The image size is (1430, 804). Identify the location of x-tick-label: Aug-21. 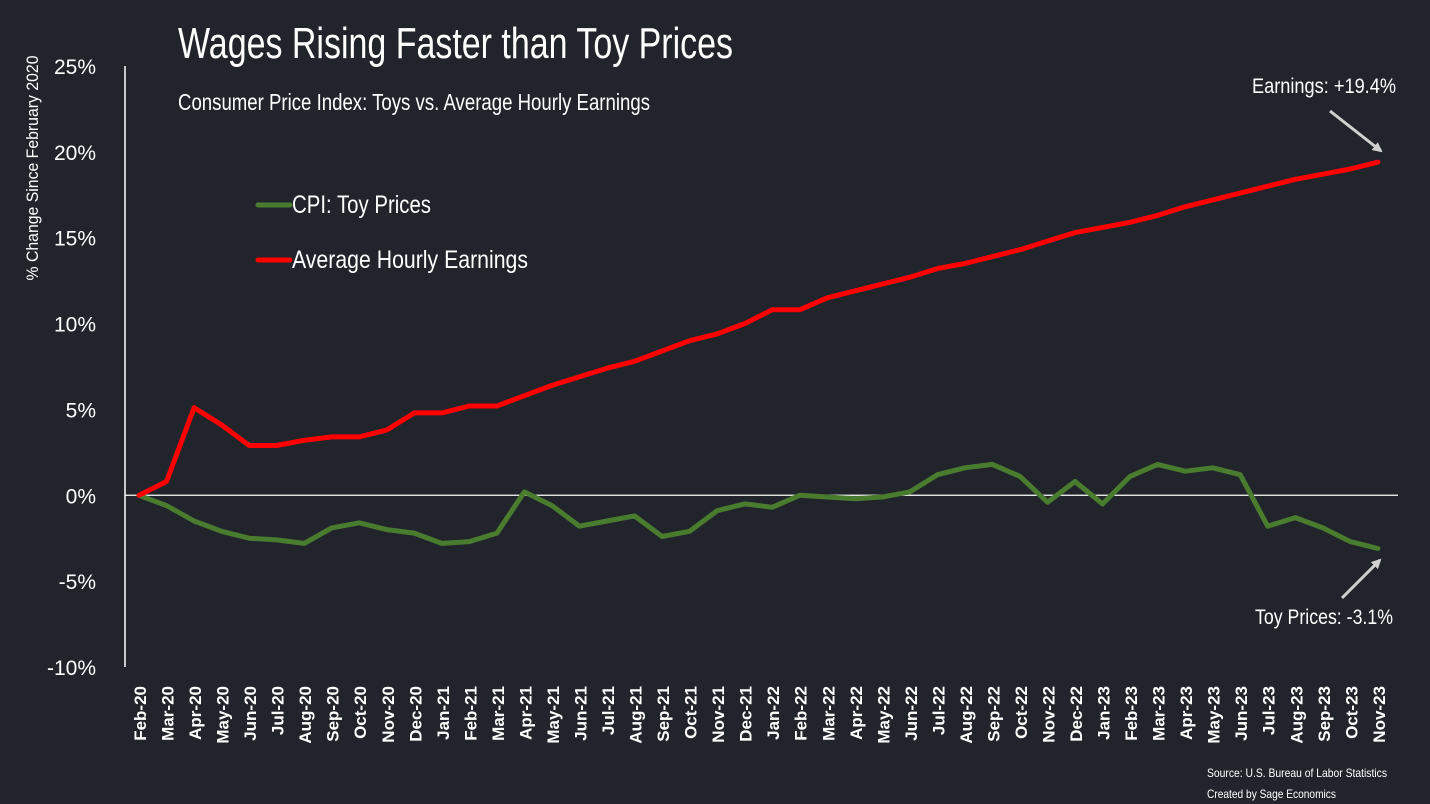
(636, 715).